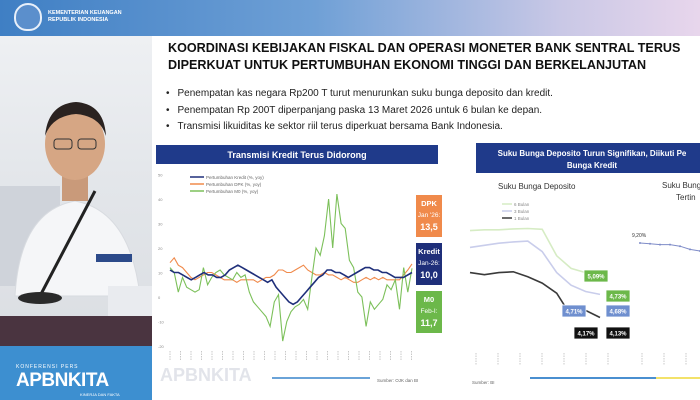 The height and width of the screenshot is (400, 700). Describe the element at coordinates (130, 301) in the screenshot. I see `nameplate` at that location.